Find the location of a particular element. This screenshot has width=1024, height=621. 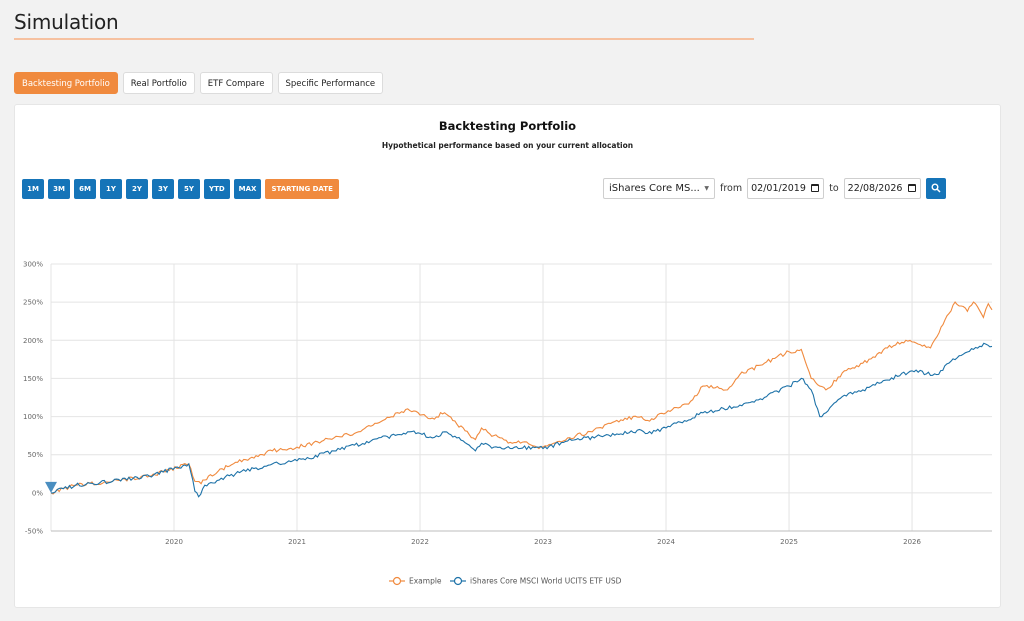

tab-real-portfolio: Real Portfolio is located at coordinates (158, 83).